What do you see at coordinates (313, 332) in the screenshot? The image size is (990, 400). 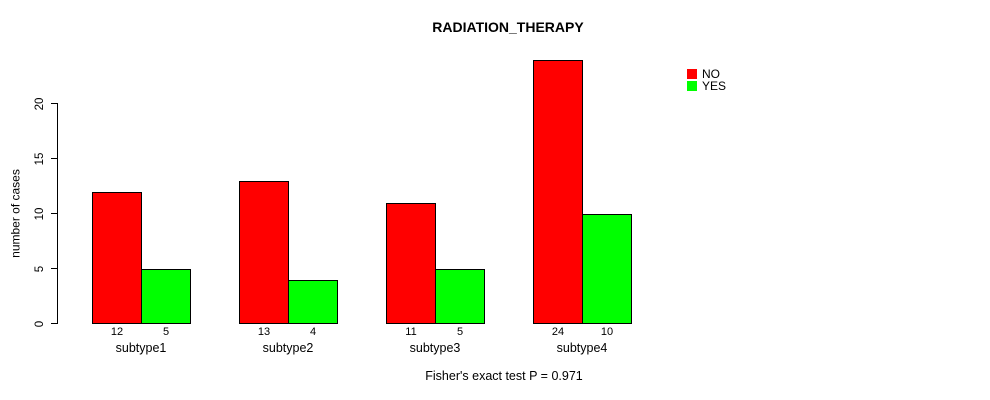 I see `bar-value-label-yes-subtype2: 4` at bounding box center [313, 332].